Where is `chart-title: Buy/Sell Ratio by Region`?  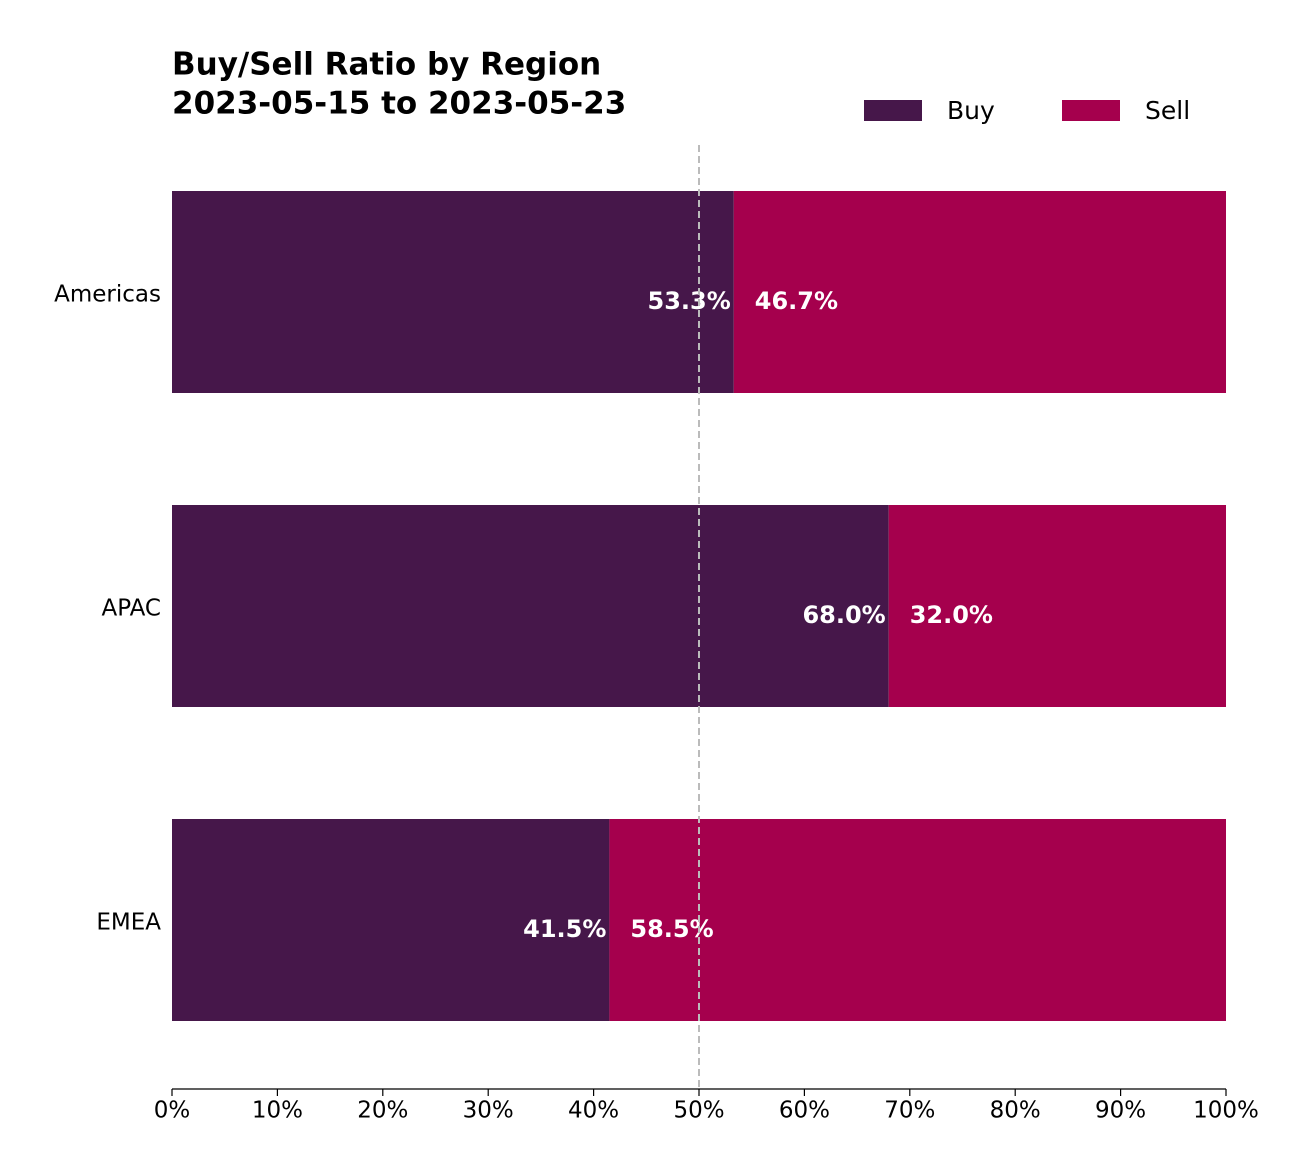
chart-title: Buy/Sell Ratio by Region is located at coordinates (386, 65).